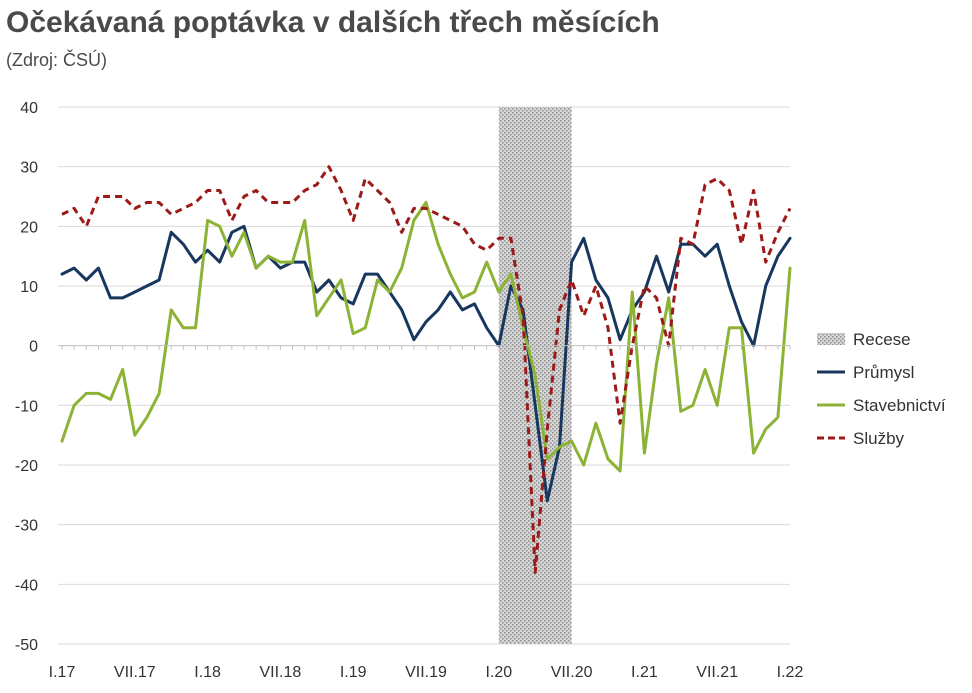 This screenshot has height=693, width=972. What do you see at coordinates (207, 672) in the screenshot?
I see `x-tick-label: I.18` at bounding box center [207, 672].